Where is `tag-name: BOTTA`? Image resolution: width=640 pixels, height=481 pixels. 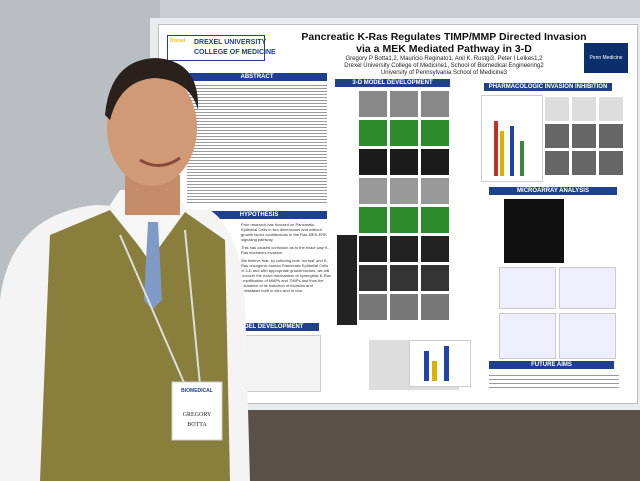
tag-name: BOTTA is located at coordinates (197, 425).